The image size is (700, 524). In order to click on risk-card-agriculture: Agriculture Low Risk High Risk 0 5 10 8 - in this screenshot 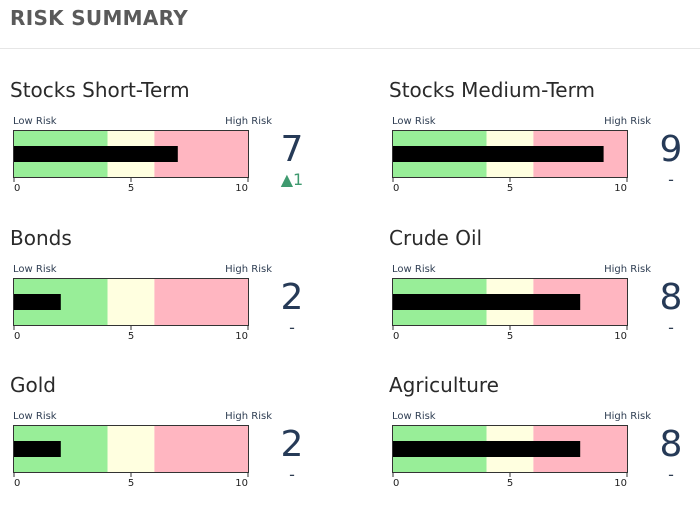, I will do `click(544, 445)`.